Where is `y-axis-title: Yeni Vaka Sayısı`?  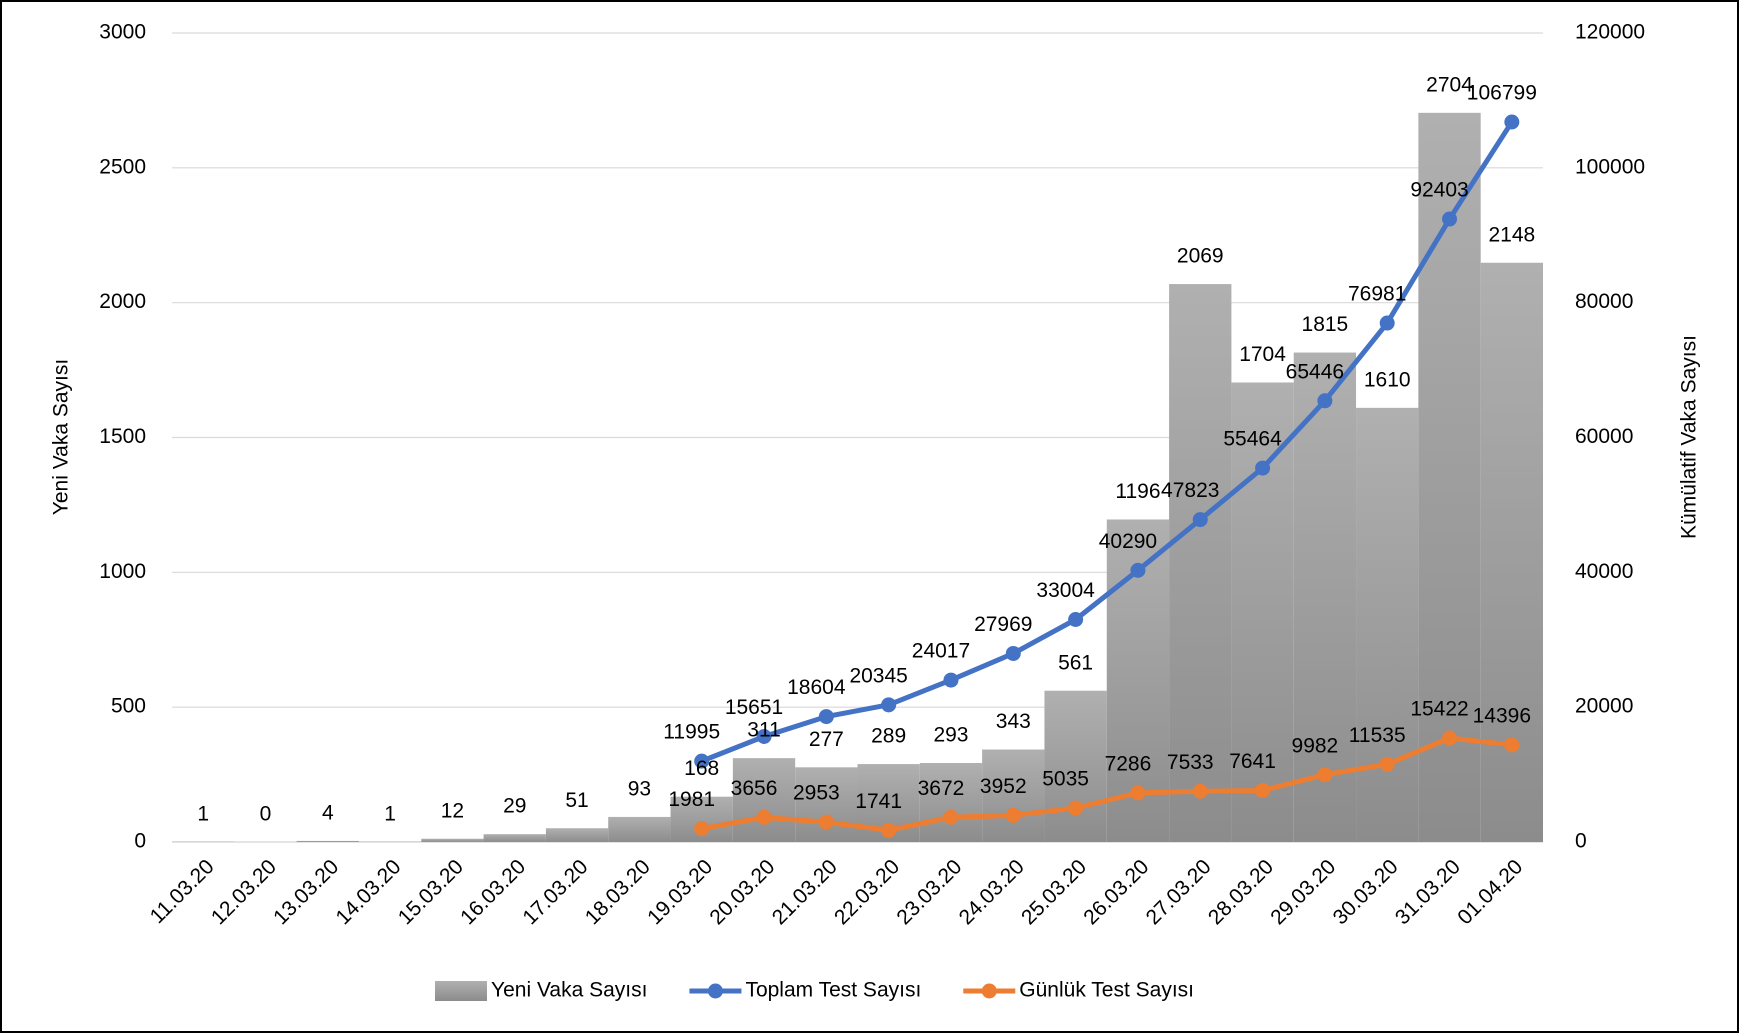
y-axis-title: Yeni Vaka Sayısı is located at coordinates (61, 437).